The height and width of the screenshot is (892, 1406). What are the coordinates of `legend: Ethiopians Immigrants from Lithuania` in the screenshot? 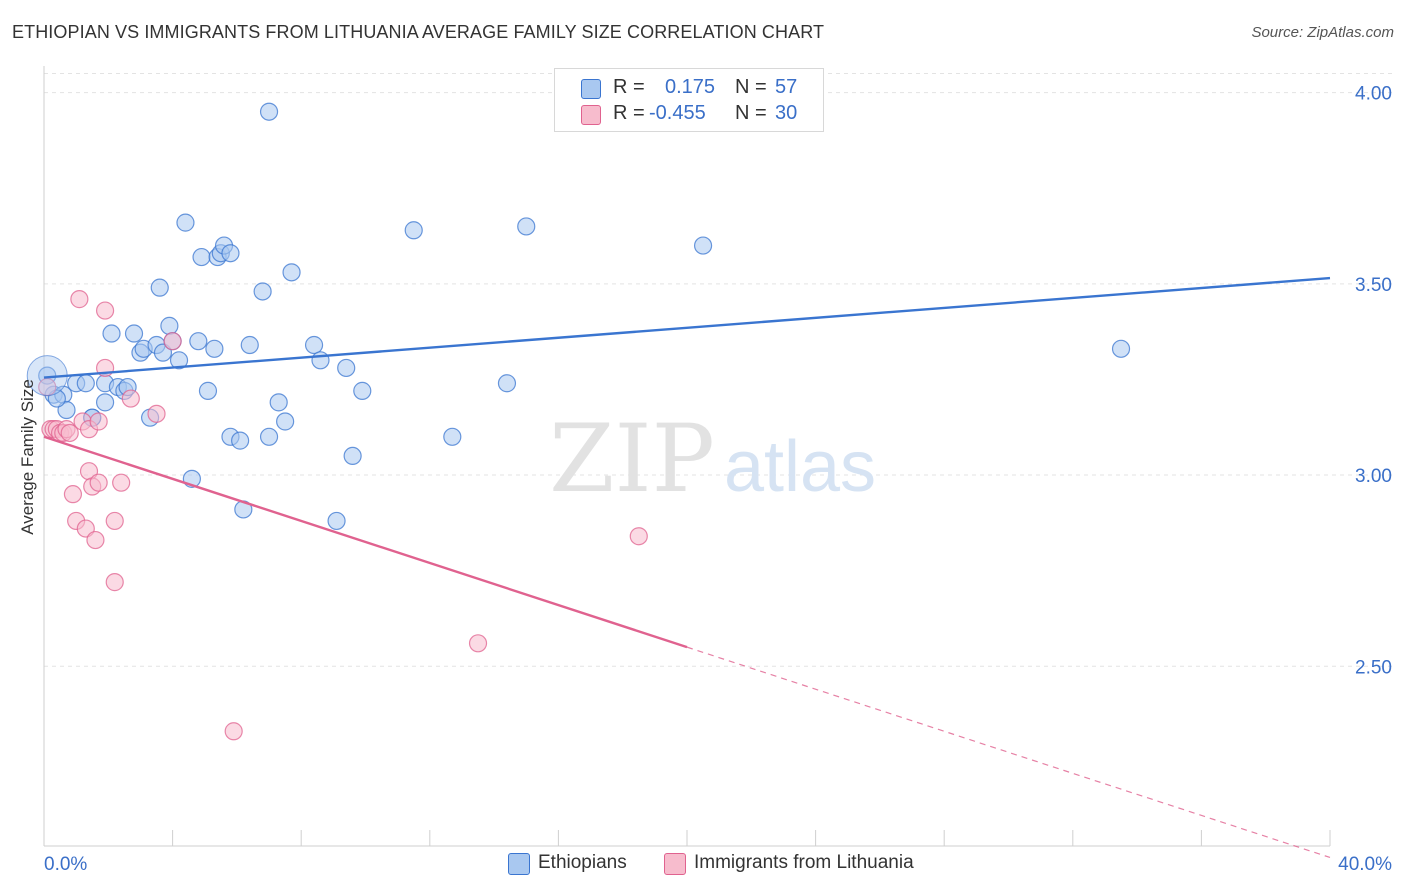 It's located at (703, 864).